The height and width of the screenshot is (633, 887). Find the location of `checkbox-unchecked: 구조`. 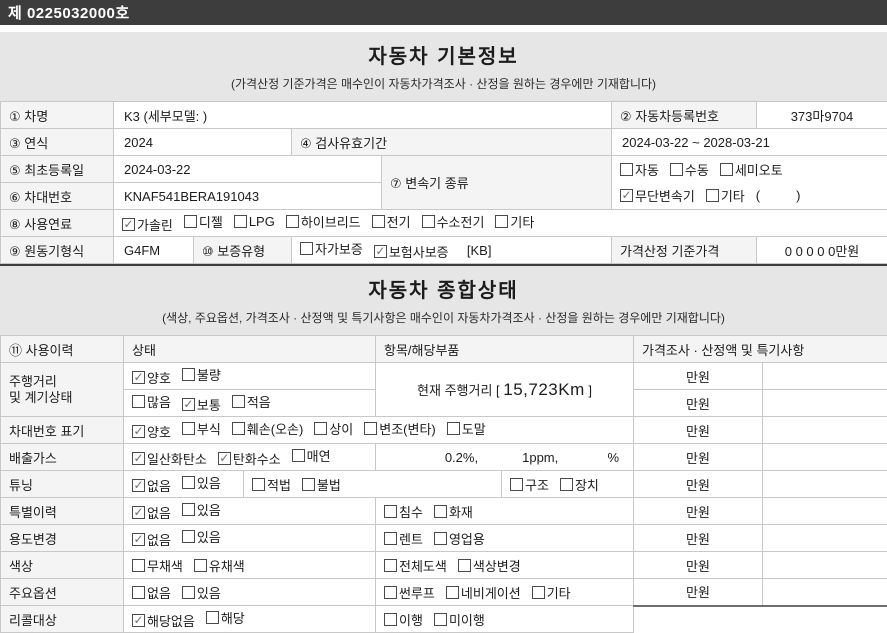

checkbox-unchecked: 구조 is located at coordinates (529, 484).